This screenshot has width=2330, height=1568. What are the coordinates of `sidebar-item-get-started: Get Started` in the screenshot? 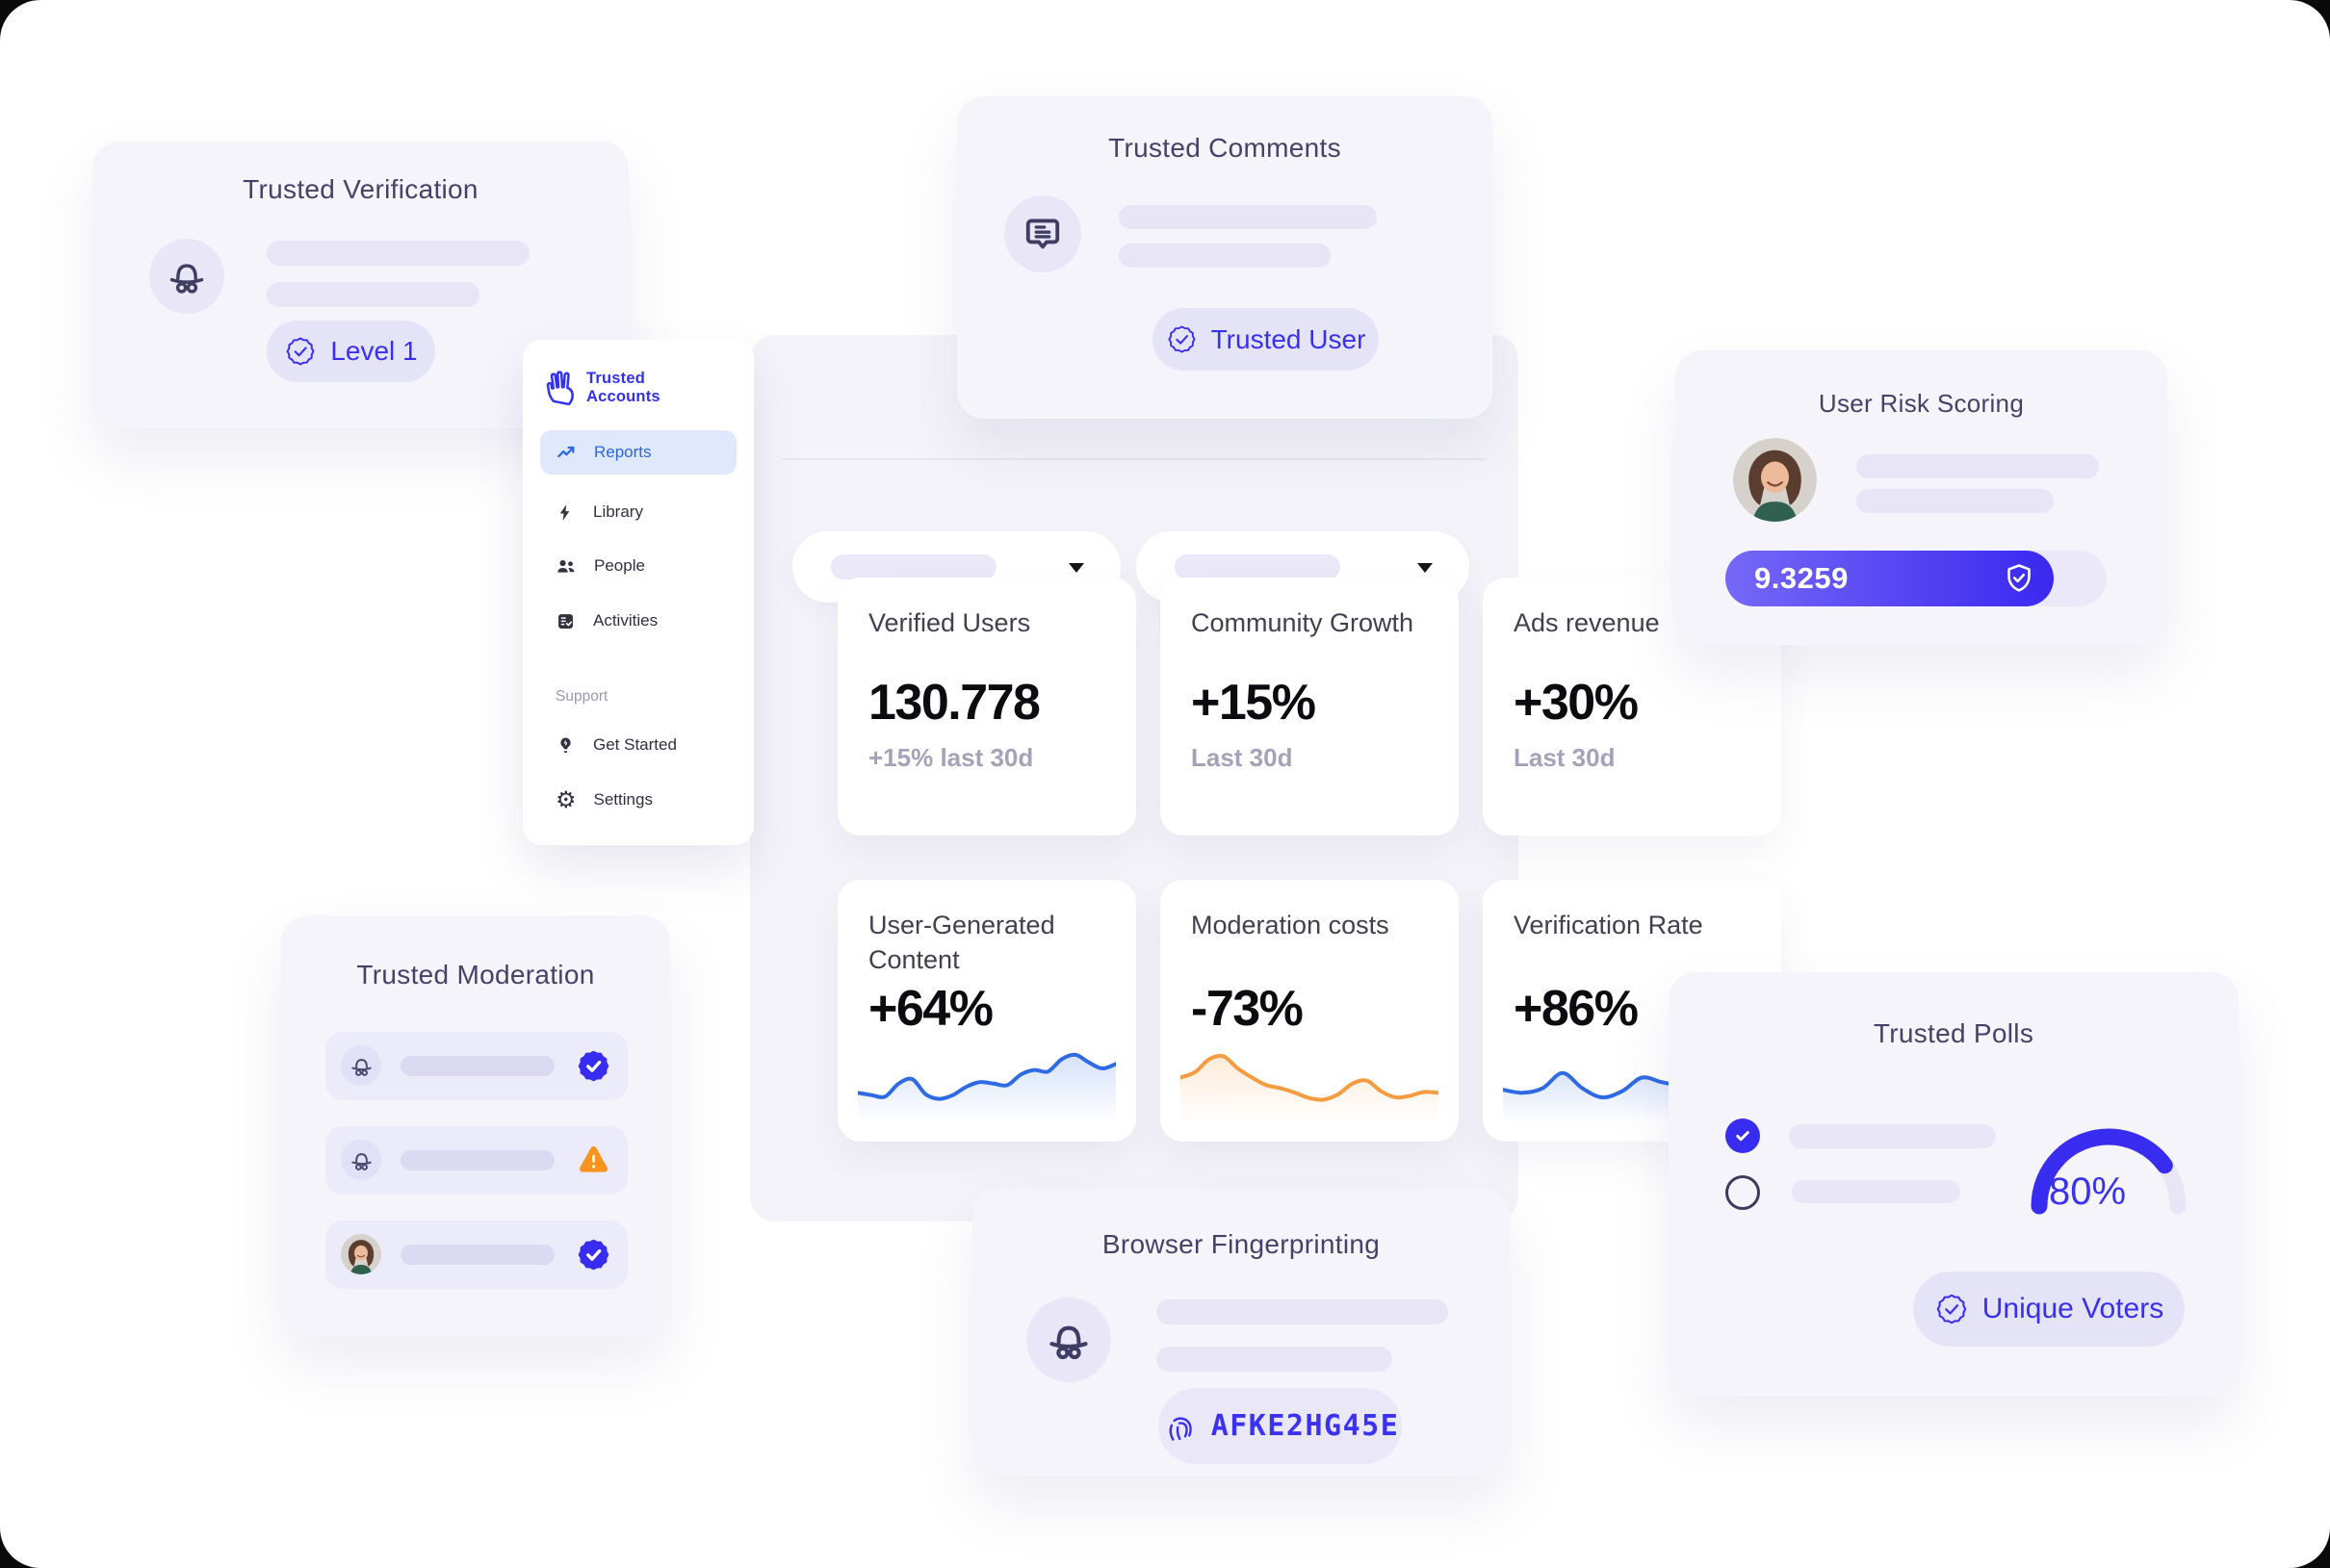 It's located at (638, 745).